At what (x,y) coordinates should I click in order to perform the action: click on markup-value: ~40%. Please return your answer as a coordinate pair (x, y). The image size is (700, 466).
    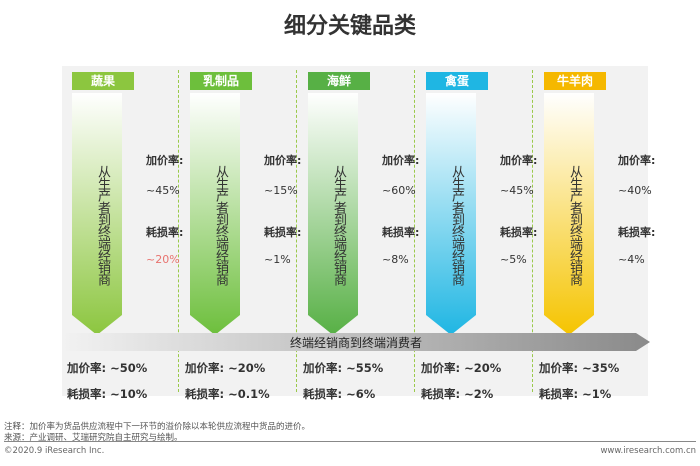
    Looking at the image, I should click on (635, 190).